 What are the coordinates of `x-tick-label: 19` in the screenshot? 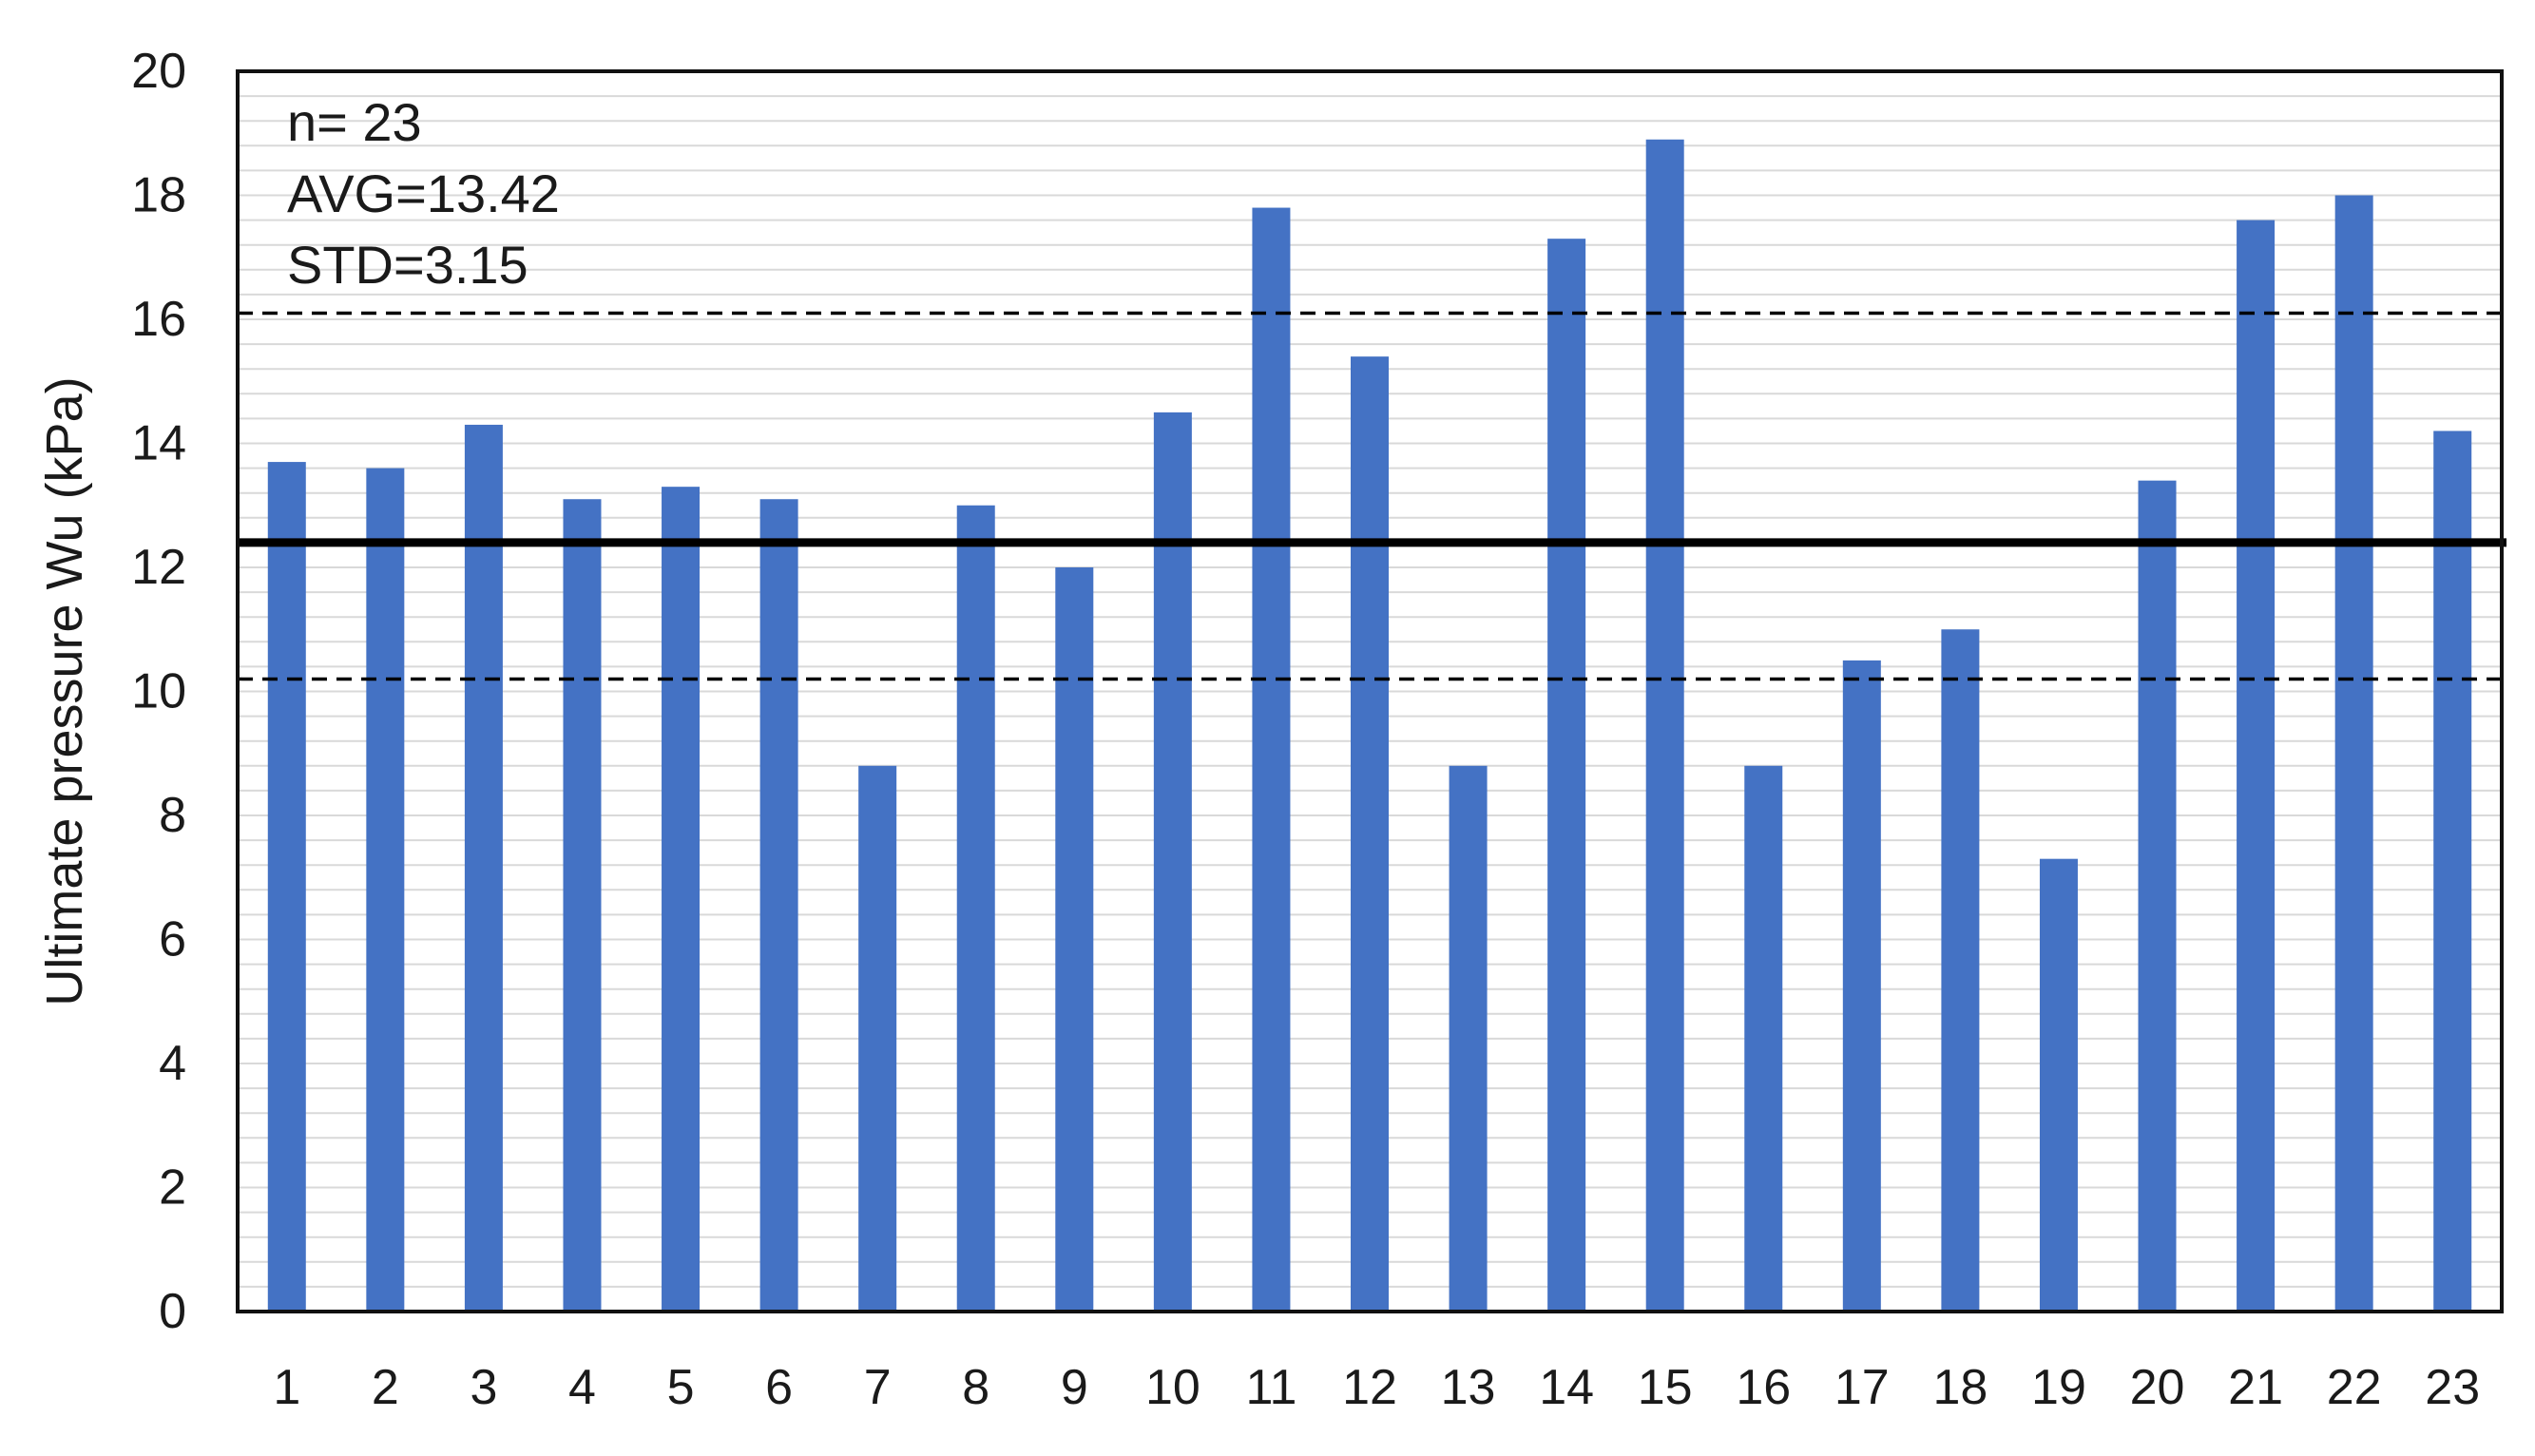 It's located at (2058, 1387).